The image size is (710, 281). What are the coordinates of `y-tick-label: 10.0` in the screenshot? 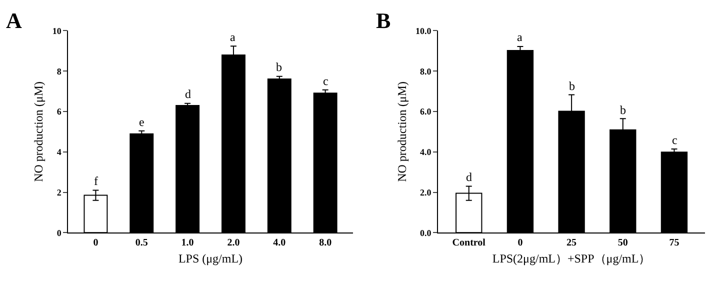 It's located at (424, 31).